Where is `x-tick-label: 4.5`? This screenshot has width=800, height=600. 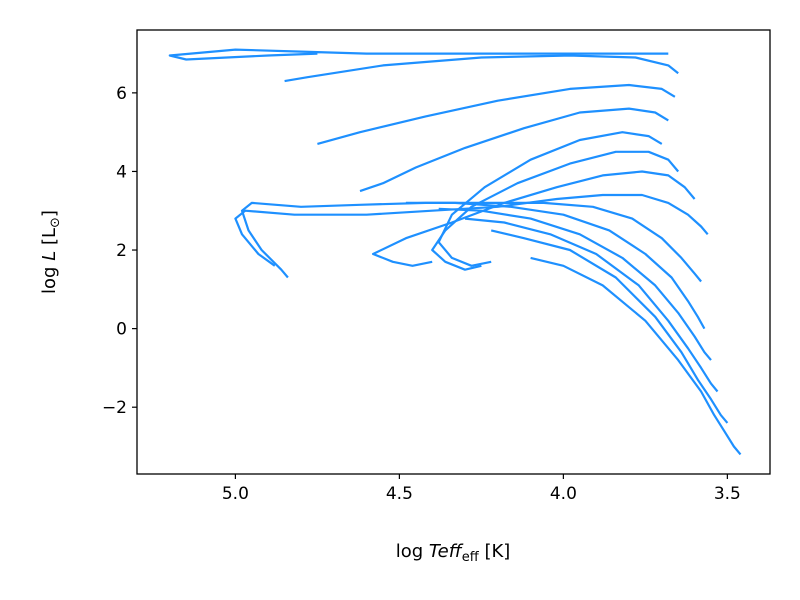
x-tick-label: 4.5 is located at coordinates (399, 494).